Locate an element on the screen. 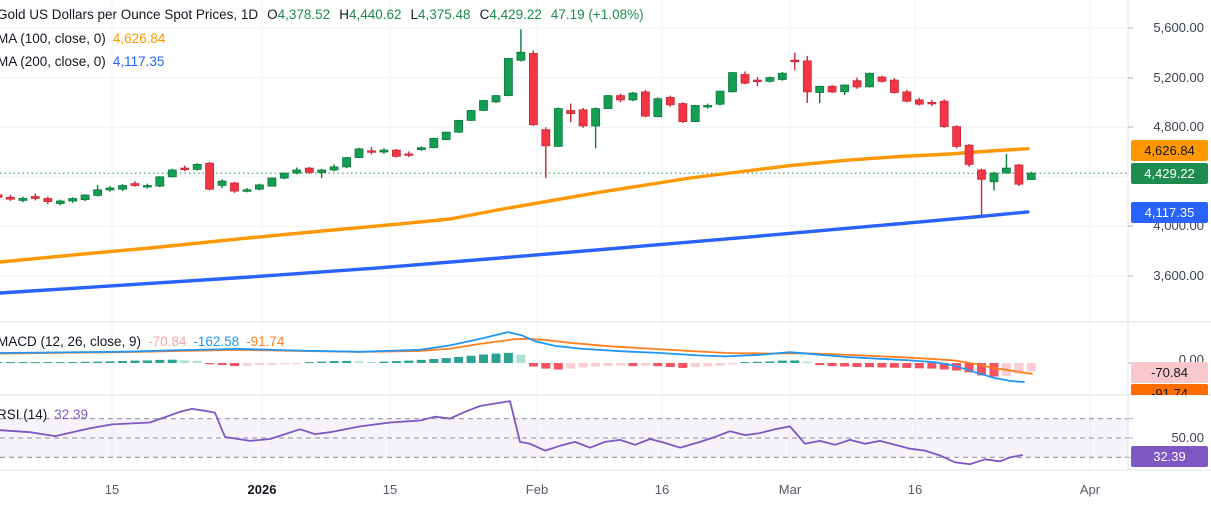 The width and height of the screenshot is (1211, 507). ma100-legend: MA (100, close, 0) 4,626.84 is located at coordinates (82, 38).